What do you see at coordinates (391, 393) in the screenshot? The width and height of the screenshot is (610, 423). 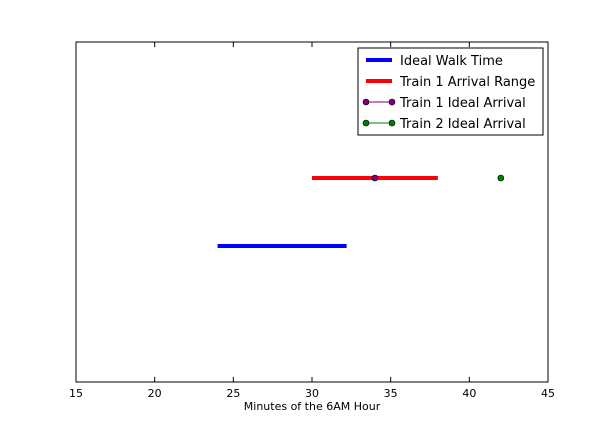 I see `x-tick-label: 35` at bounding box center [391, 393].